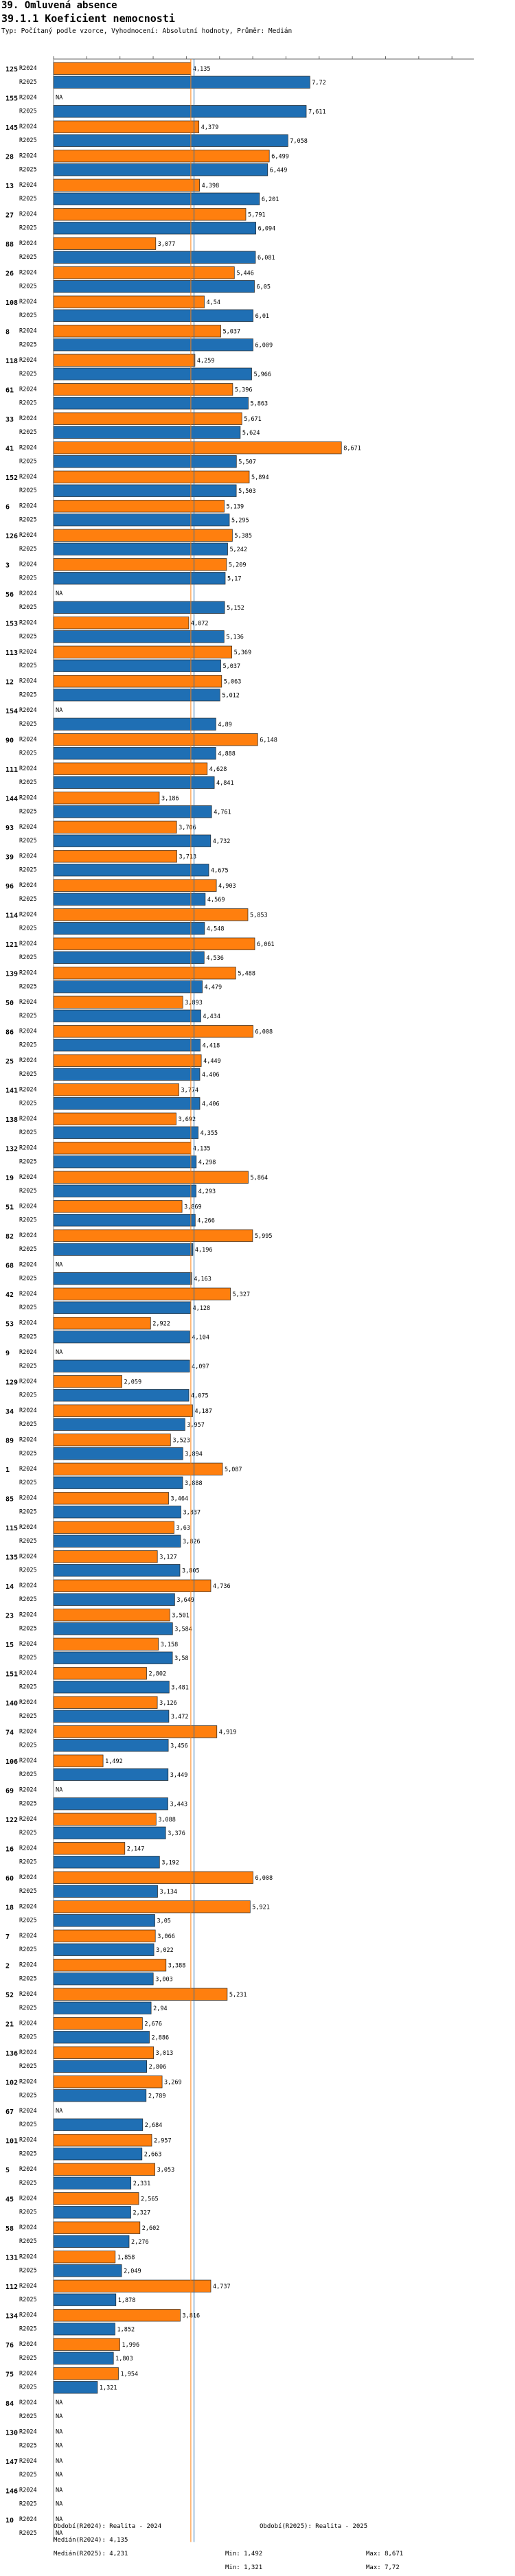 The width and height of the screenshot is (515, 2576). What do you see at coordinates (170, 1645) in the screenshot?
I see `data-label: 3,158` at bounding box center [170, 1645].